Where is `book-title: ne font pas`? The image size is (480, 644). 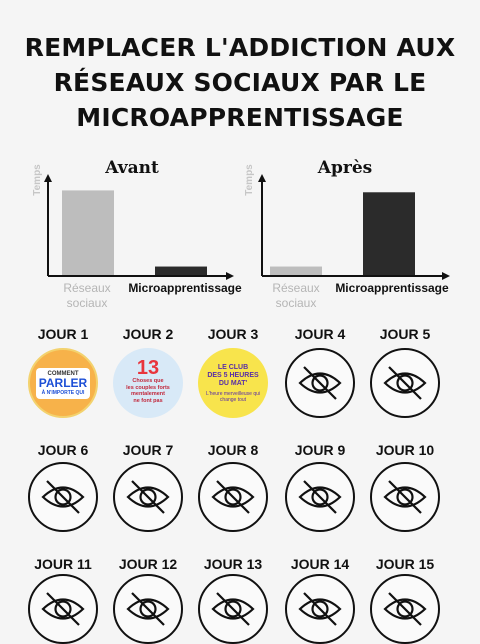
book-title: ne font pas is located at coordinates (148, 400).